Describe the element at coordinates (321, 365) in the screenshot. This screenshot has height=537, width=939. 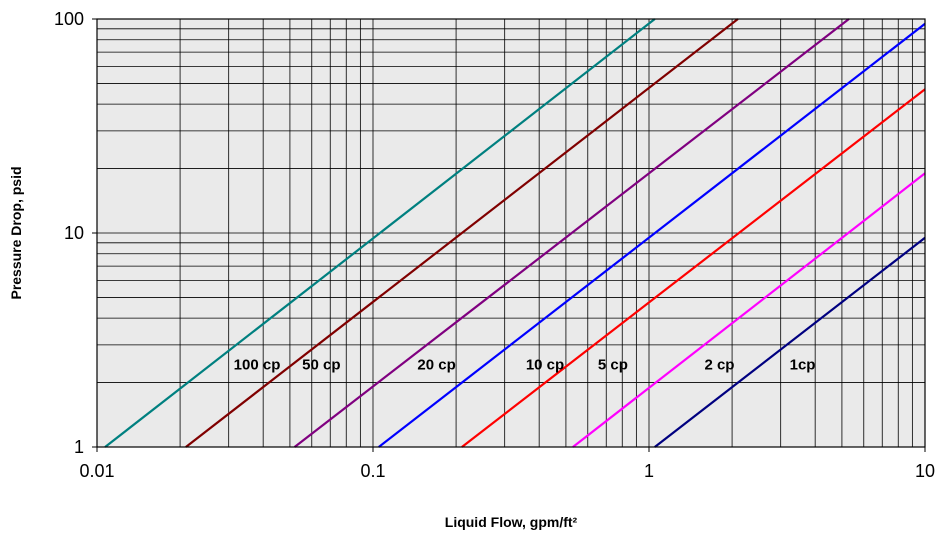
I see `series-label: 50 cp` at that location.